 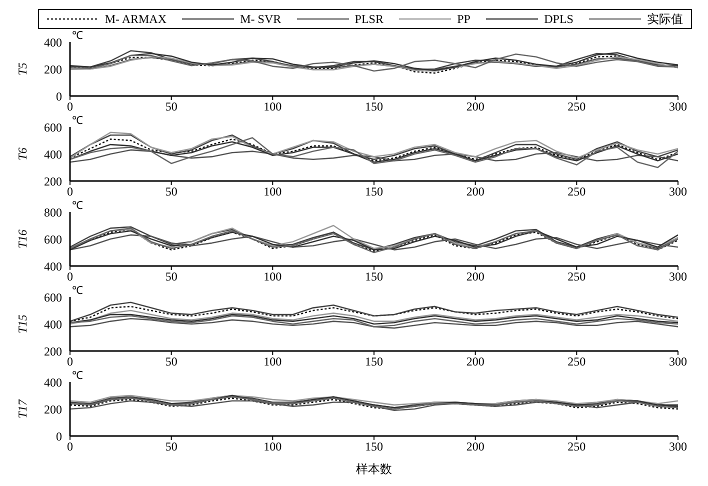 What do you see at coordinates (463, 19) in the screenshot?
I see `legend-label: PP` at bounding box center [463, 19].